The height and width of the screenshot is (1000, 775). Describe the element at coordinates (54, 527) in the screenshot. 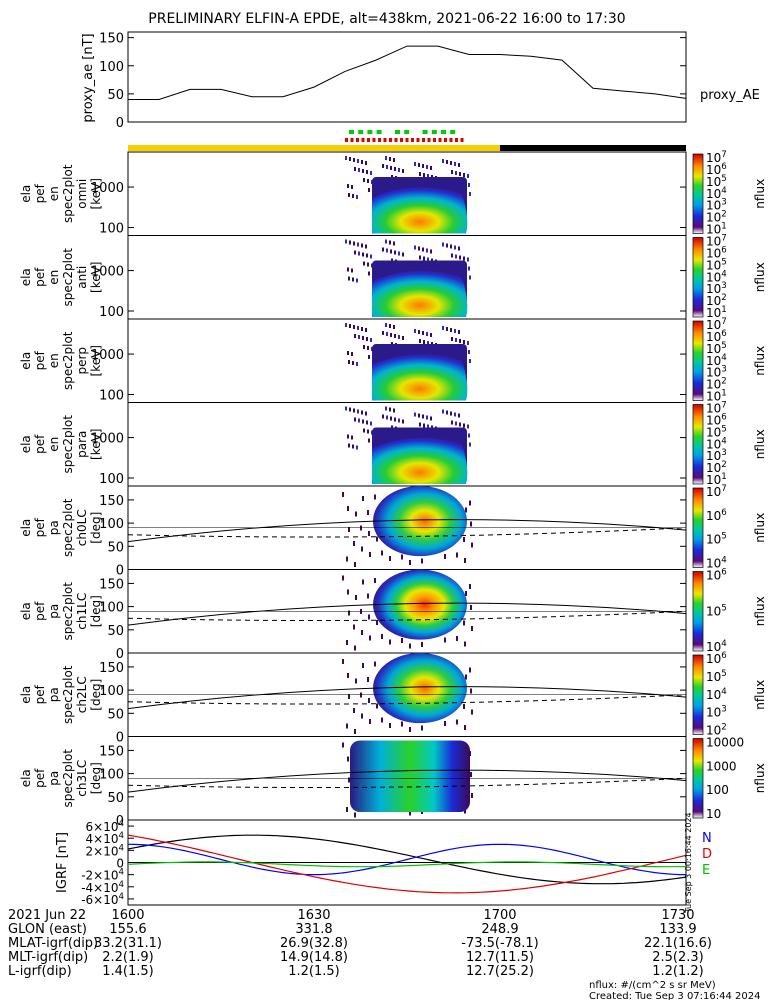

I see `spectrogram-ylabel-line: pa` at that location.